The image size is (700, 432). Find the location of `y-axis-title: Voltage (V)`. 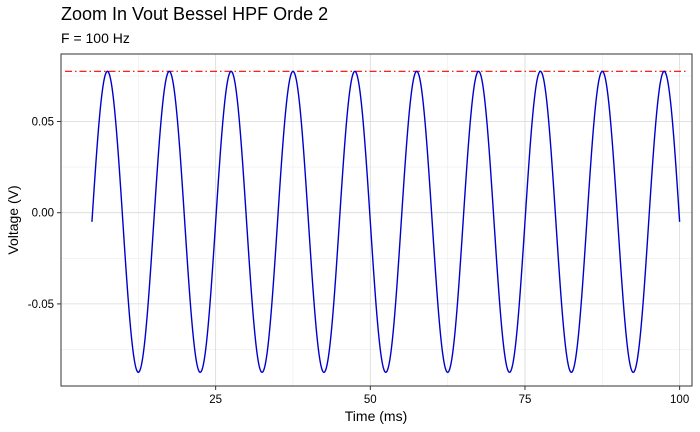

y-axis-title: Voltage (V) is located at coordinates (13, 219).